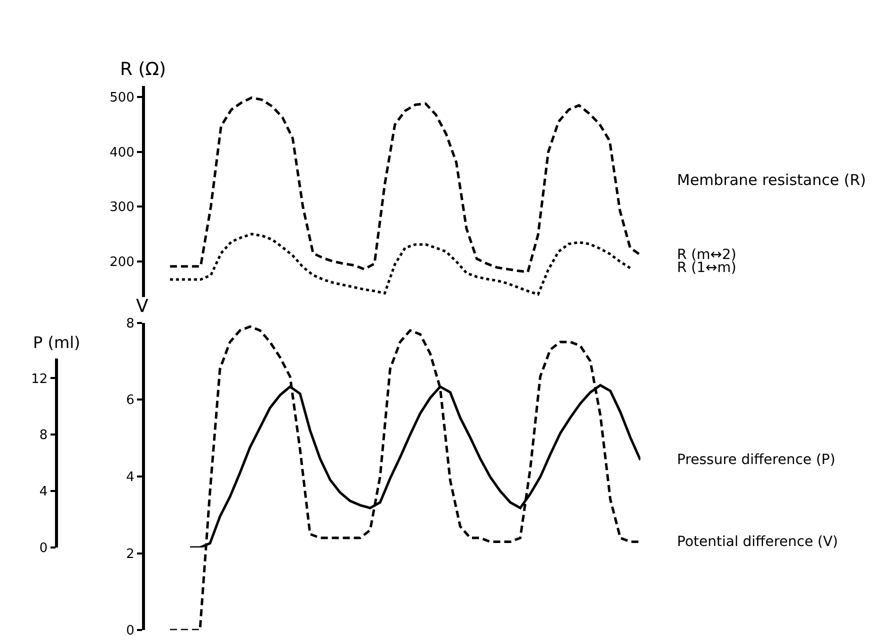  I want to click on y2-tick-label: 4, so click(43, 492).